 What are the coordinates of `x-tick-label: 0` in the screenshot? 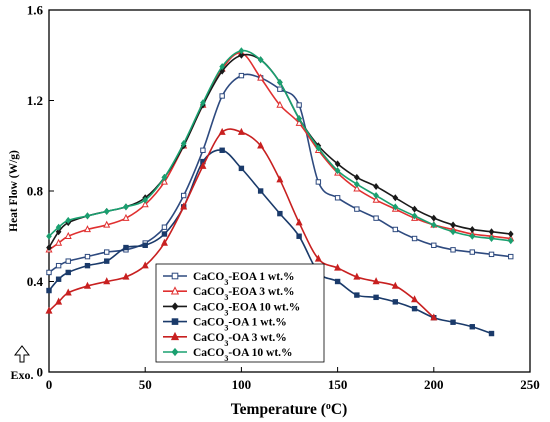 It's located at (49, 384).